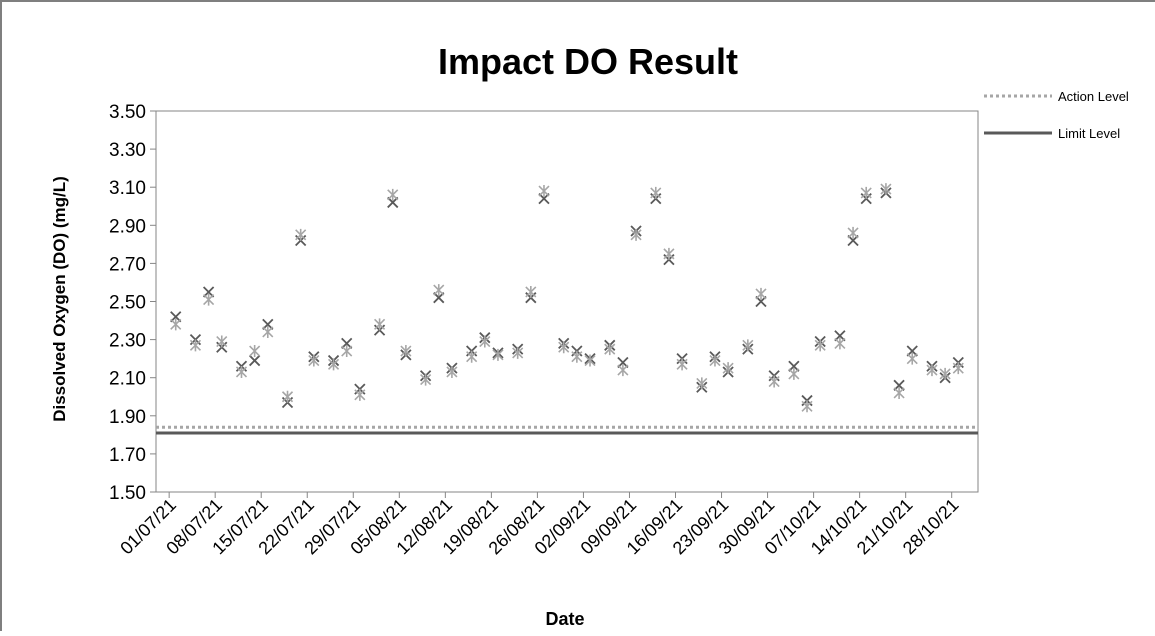 This screenshot has width=1155, height=636. I want to click on y-tick-label: 2.30, so click(127, 341).